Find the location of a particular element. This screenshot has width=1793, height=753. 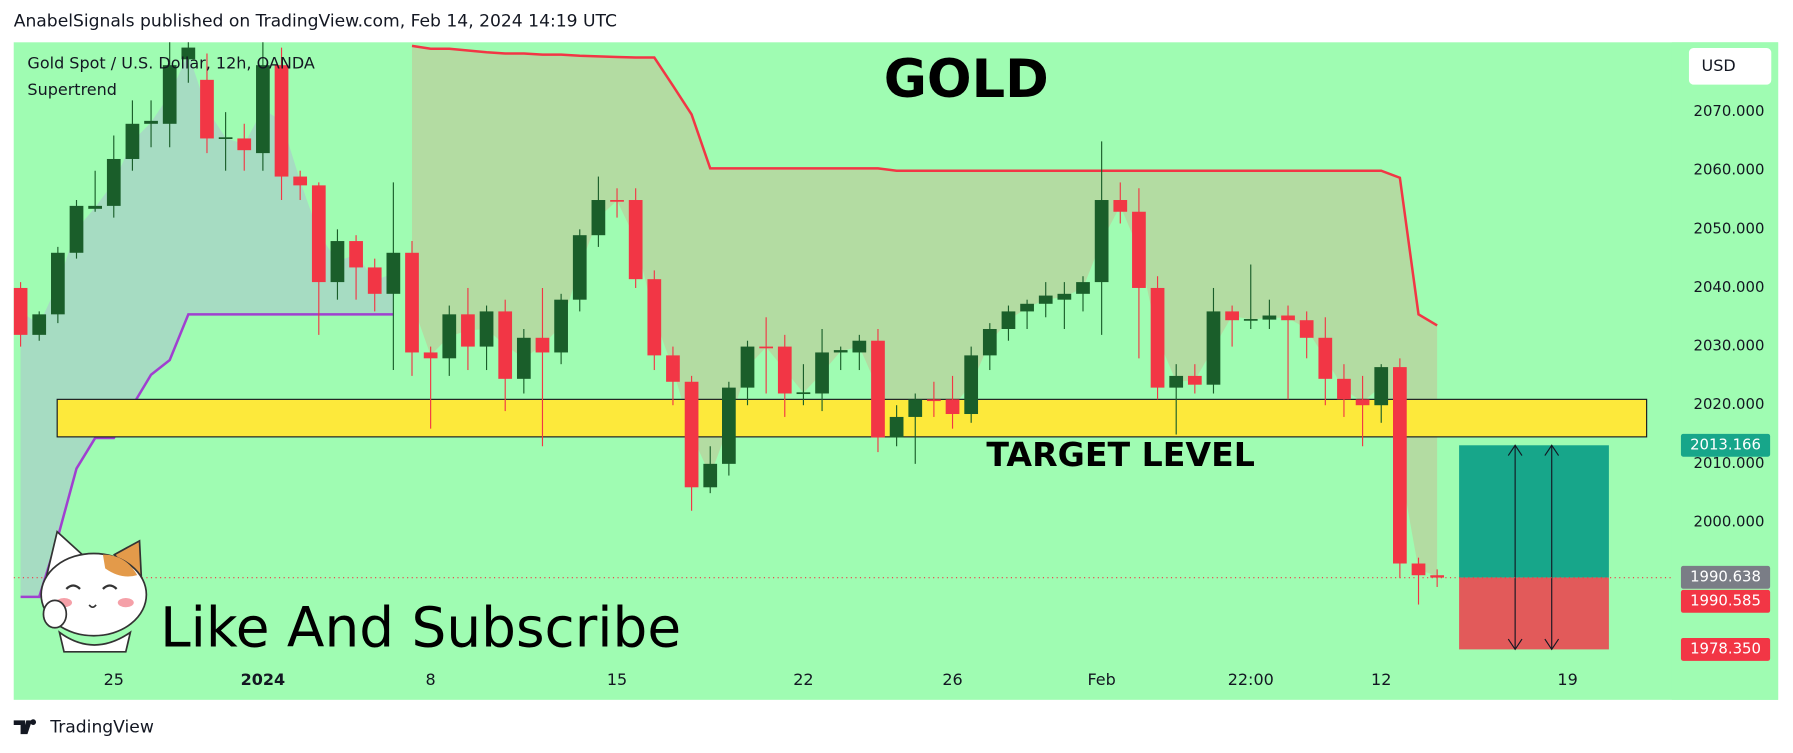

loss-zone is located at coordinates (1534, 613).